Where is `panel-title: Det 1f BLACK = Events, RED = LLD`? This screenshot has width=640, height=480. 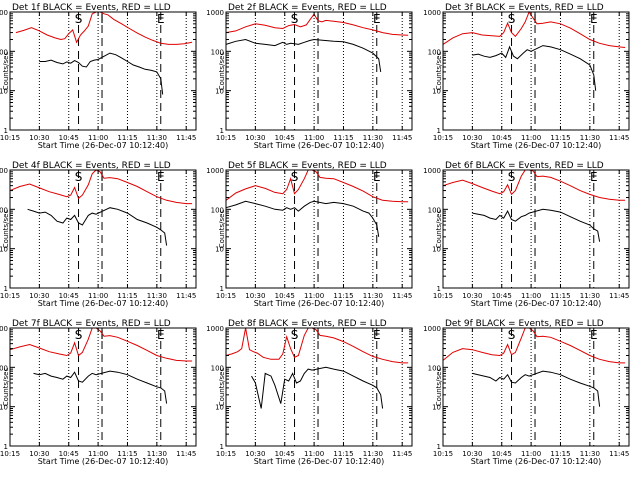
panel-title: Det 1f BLACK = Events, RED = LLD is located at coordinates (91, 8).